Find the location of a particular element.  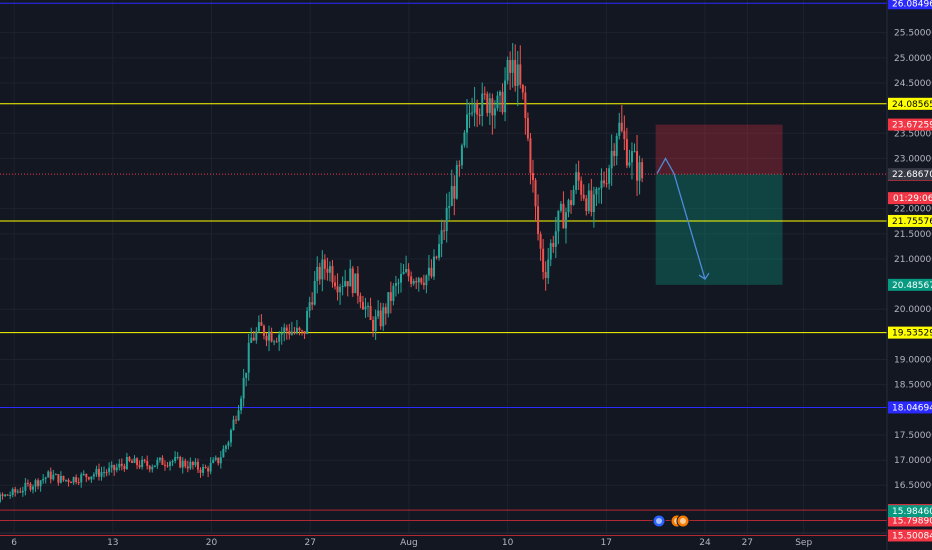

event-markers is located at coordinates (671, 521).